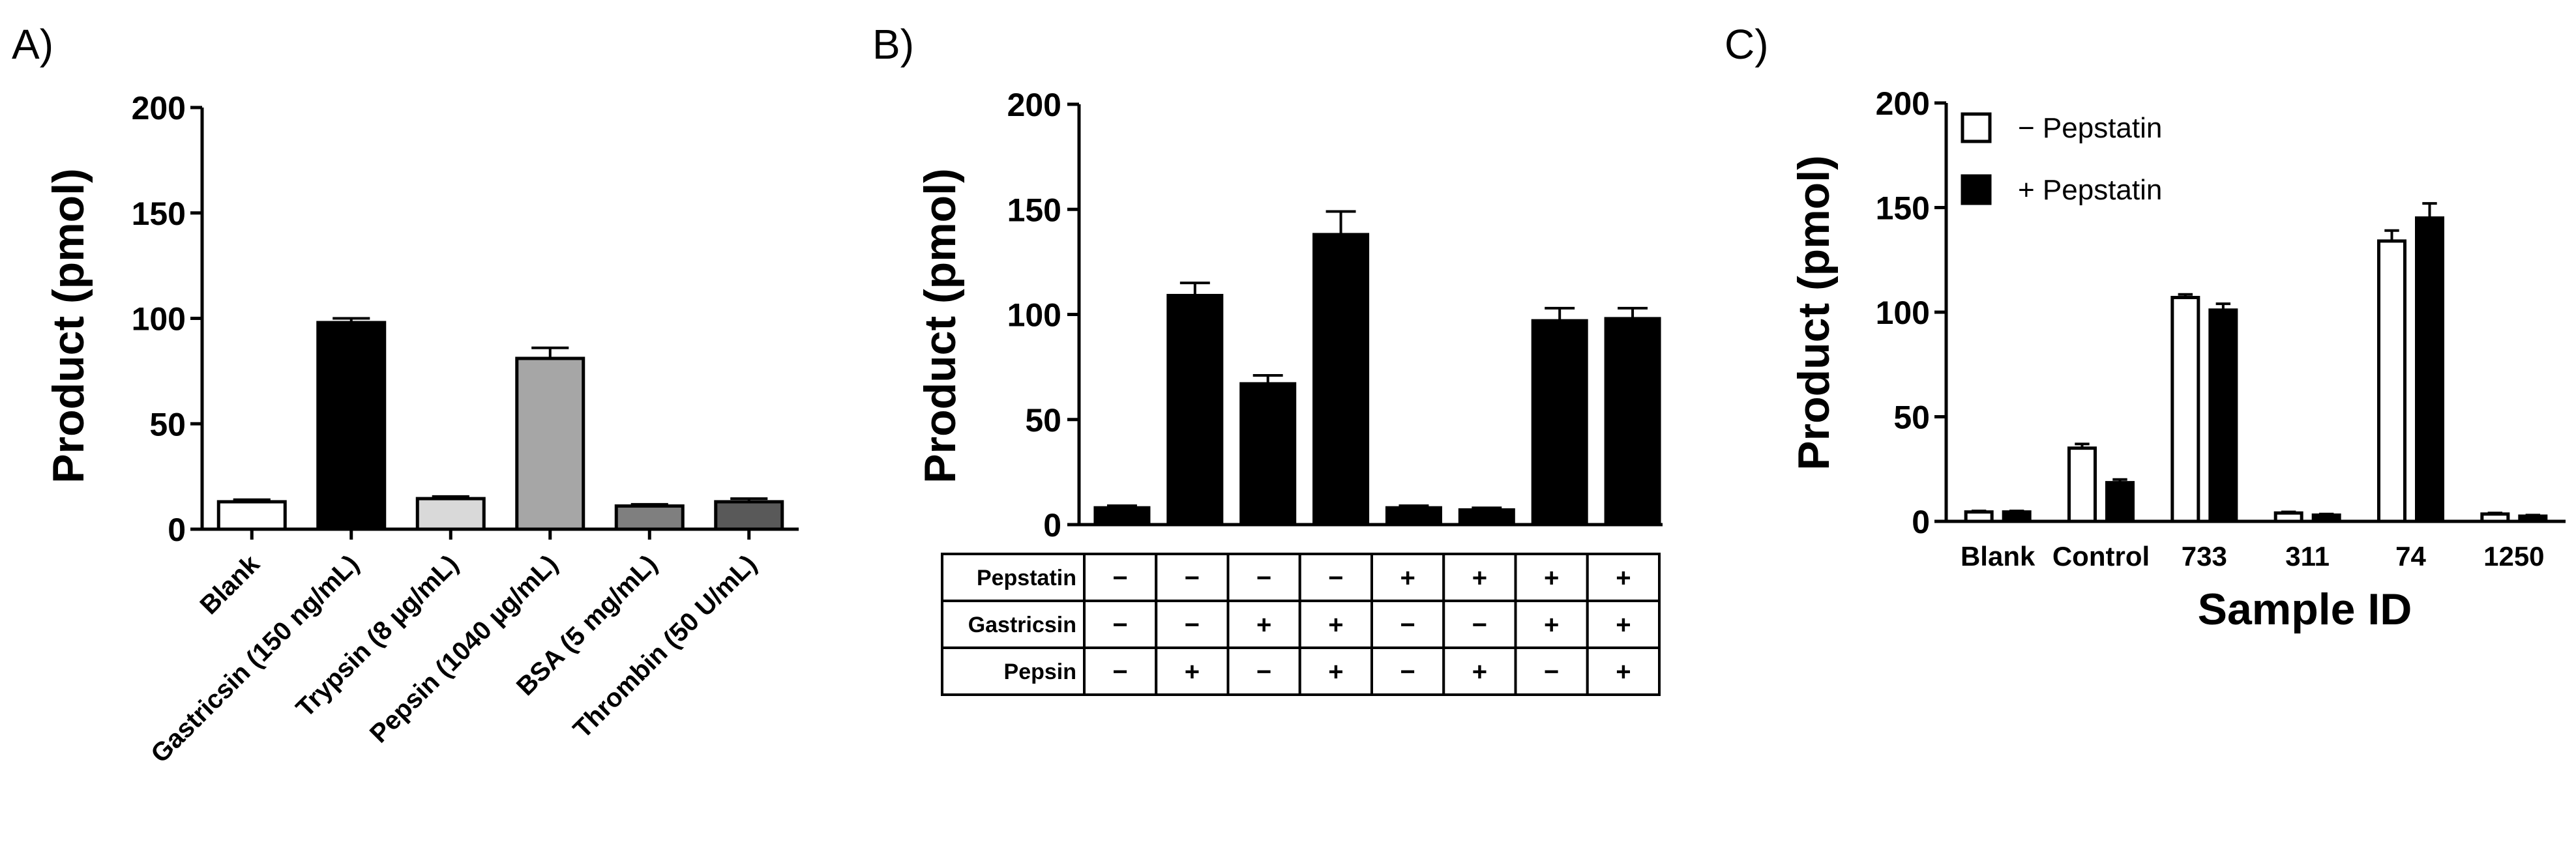  Describe the element at coordinates (665, 646) in the screenshot. I see `x-tick-label: Thrombin (50 U/mL)` at that location.